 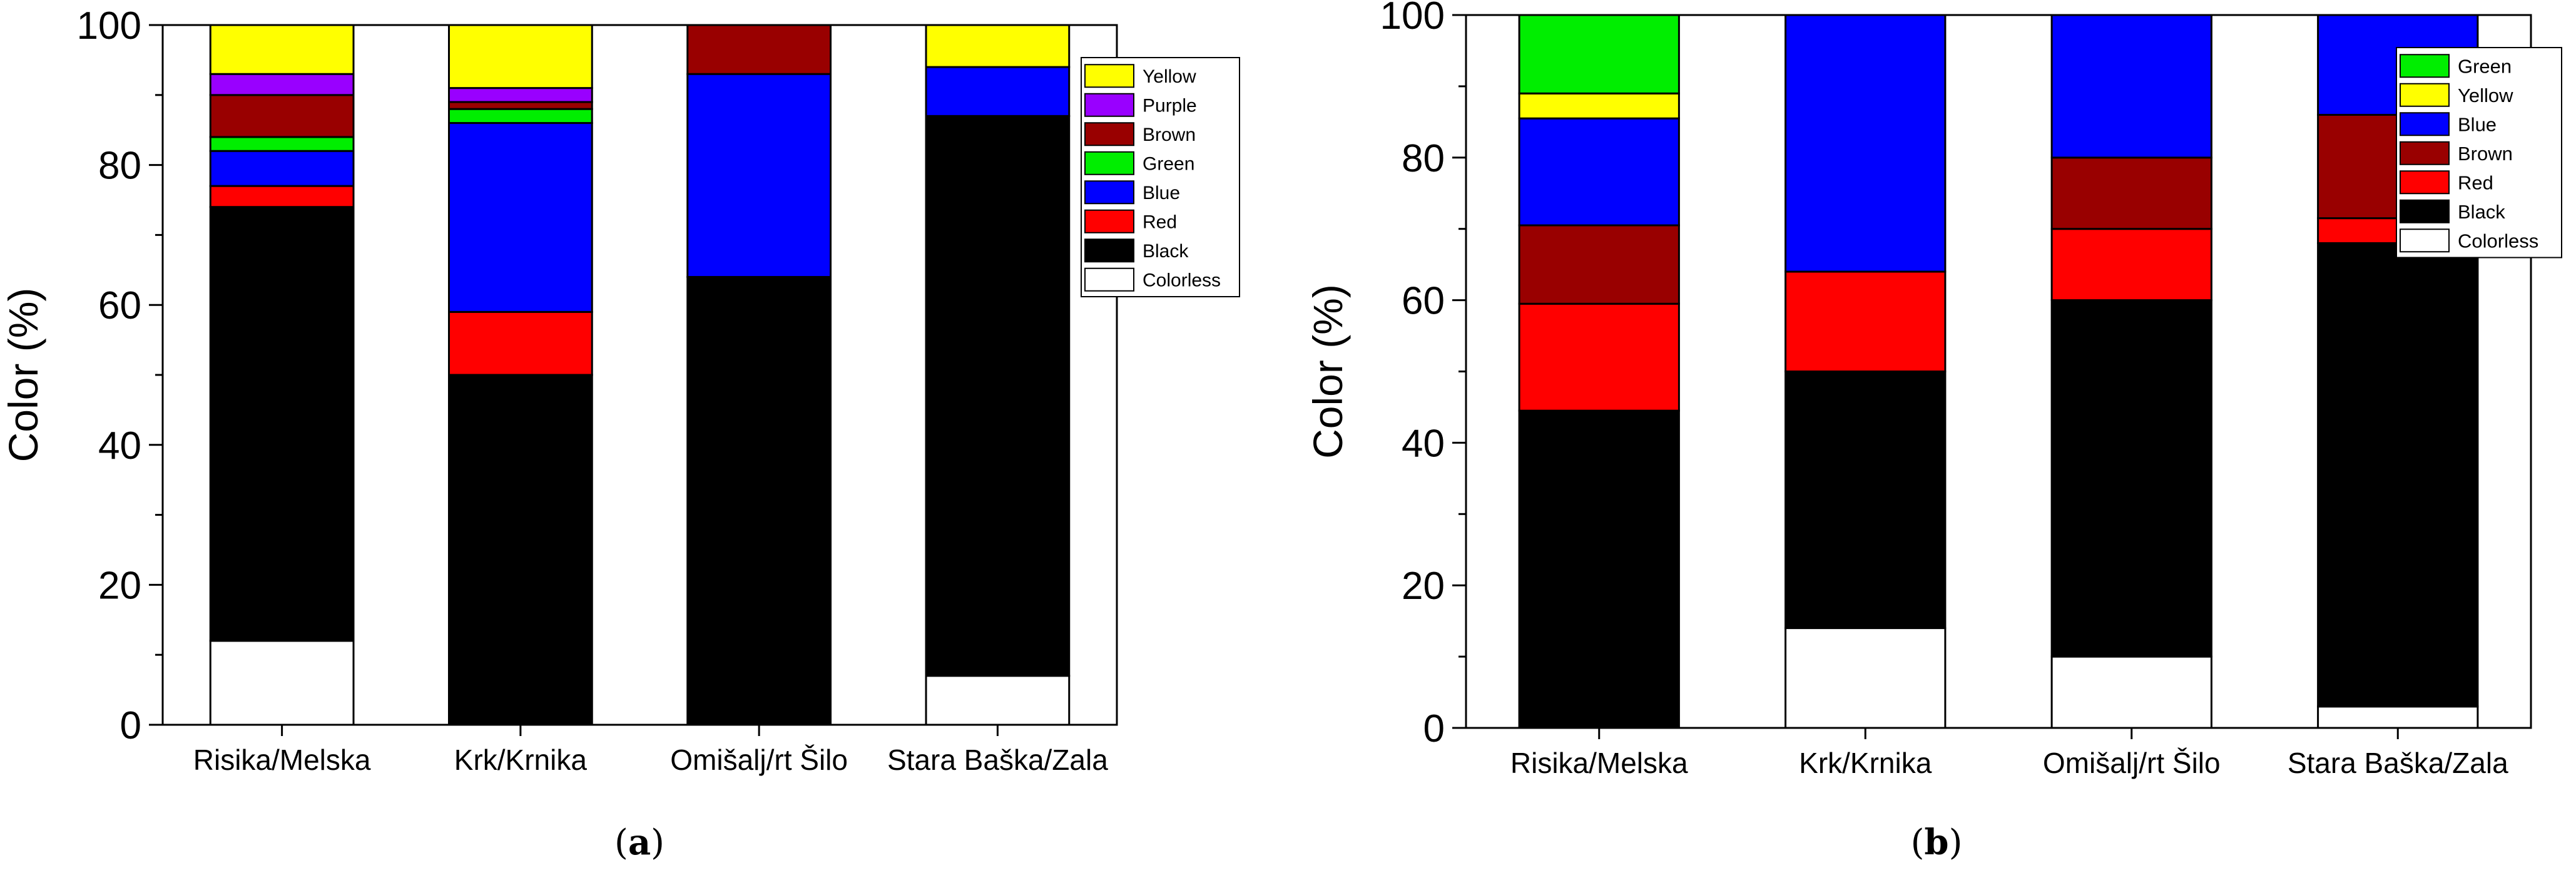 I want to click on legend-label-purple: Purple, so click(x=1170, y=106).